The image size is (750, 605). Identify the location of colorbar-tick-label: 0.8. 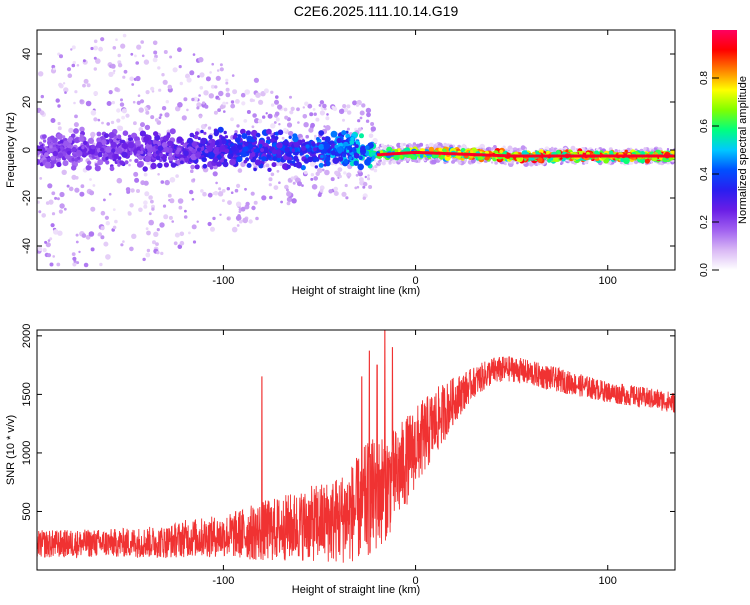
(704, 78).